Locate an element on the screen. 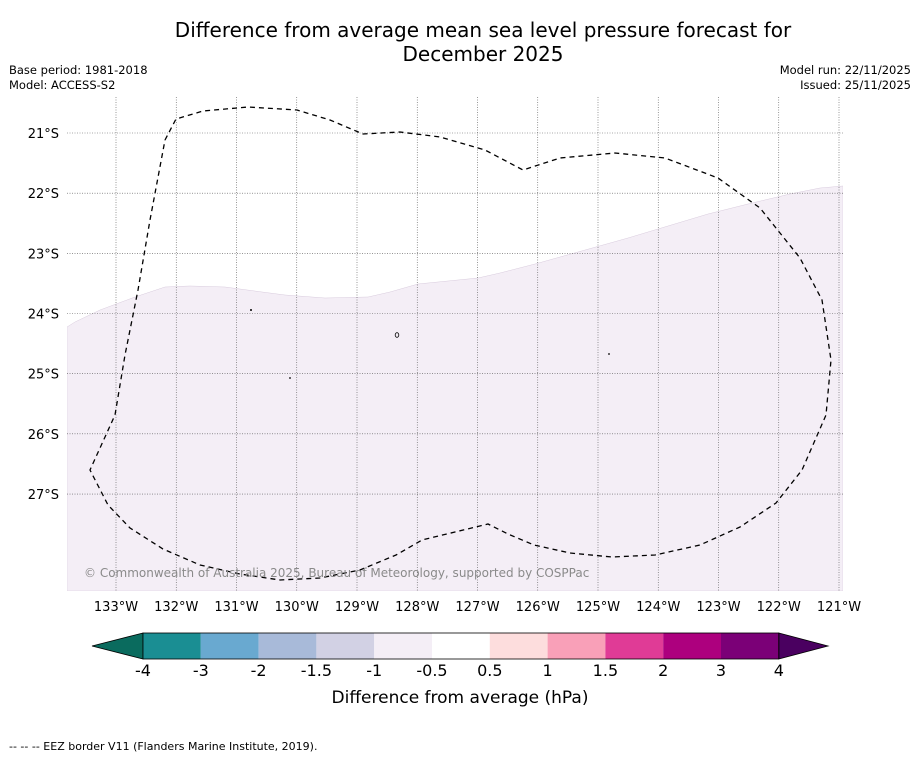  longitude-label: 132°W is located at coordinates (176, 607).